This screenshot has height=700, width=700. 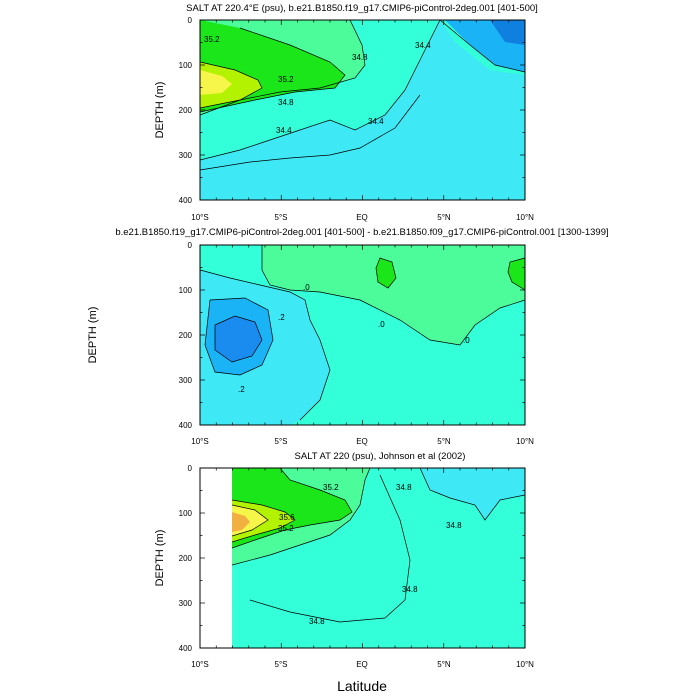 I want to click on panel-2-contour-labels: .0 .2 .0 .0 .2, so click(x=354, y=338).